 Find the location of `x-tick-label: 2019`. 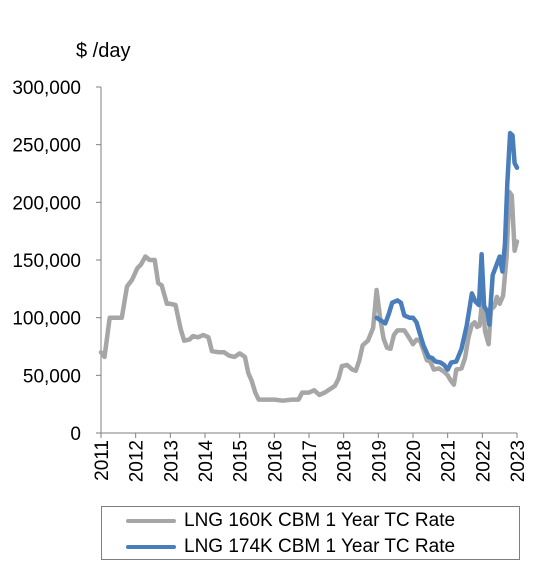

x-tick-label: 2019 is located at coordinates (379, 461).